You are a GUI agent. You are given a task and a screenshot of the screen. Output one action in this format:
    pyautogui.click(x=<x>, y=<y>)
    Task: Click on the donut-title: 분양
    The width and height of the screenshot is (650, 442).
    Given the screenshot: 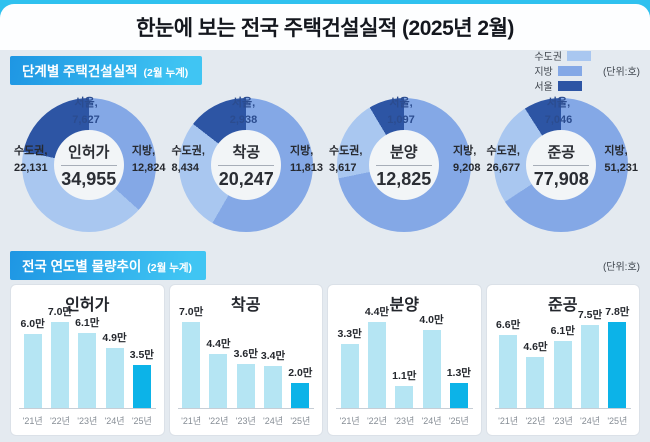 What is the action you would take?
    pyautogui.click(x=403, y=152)
    